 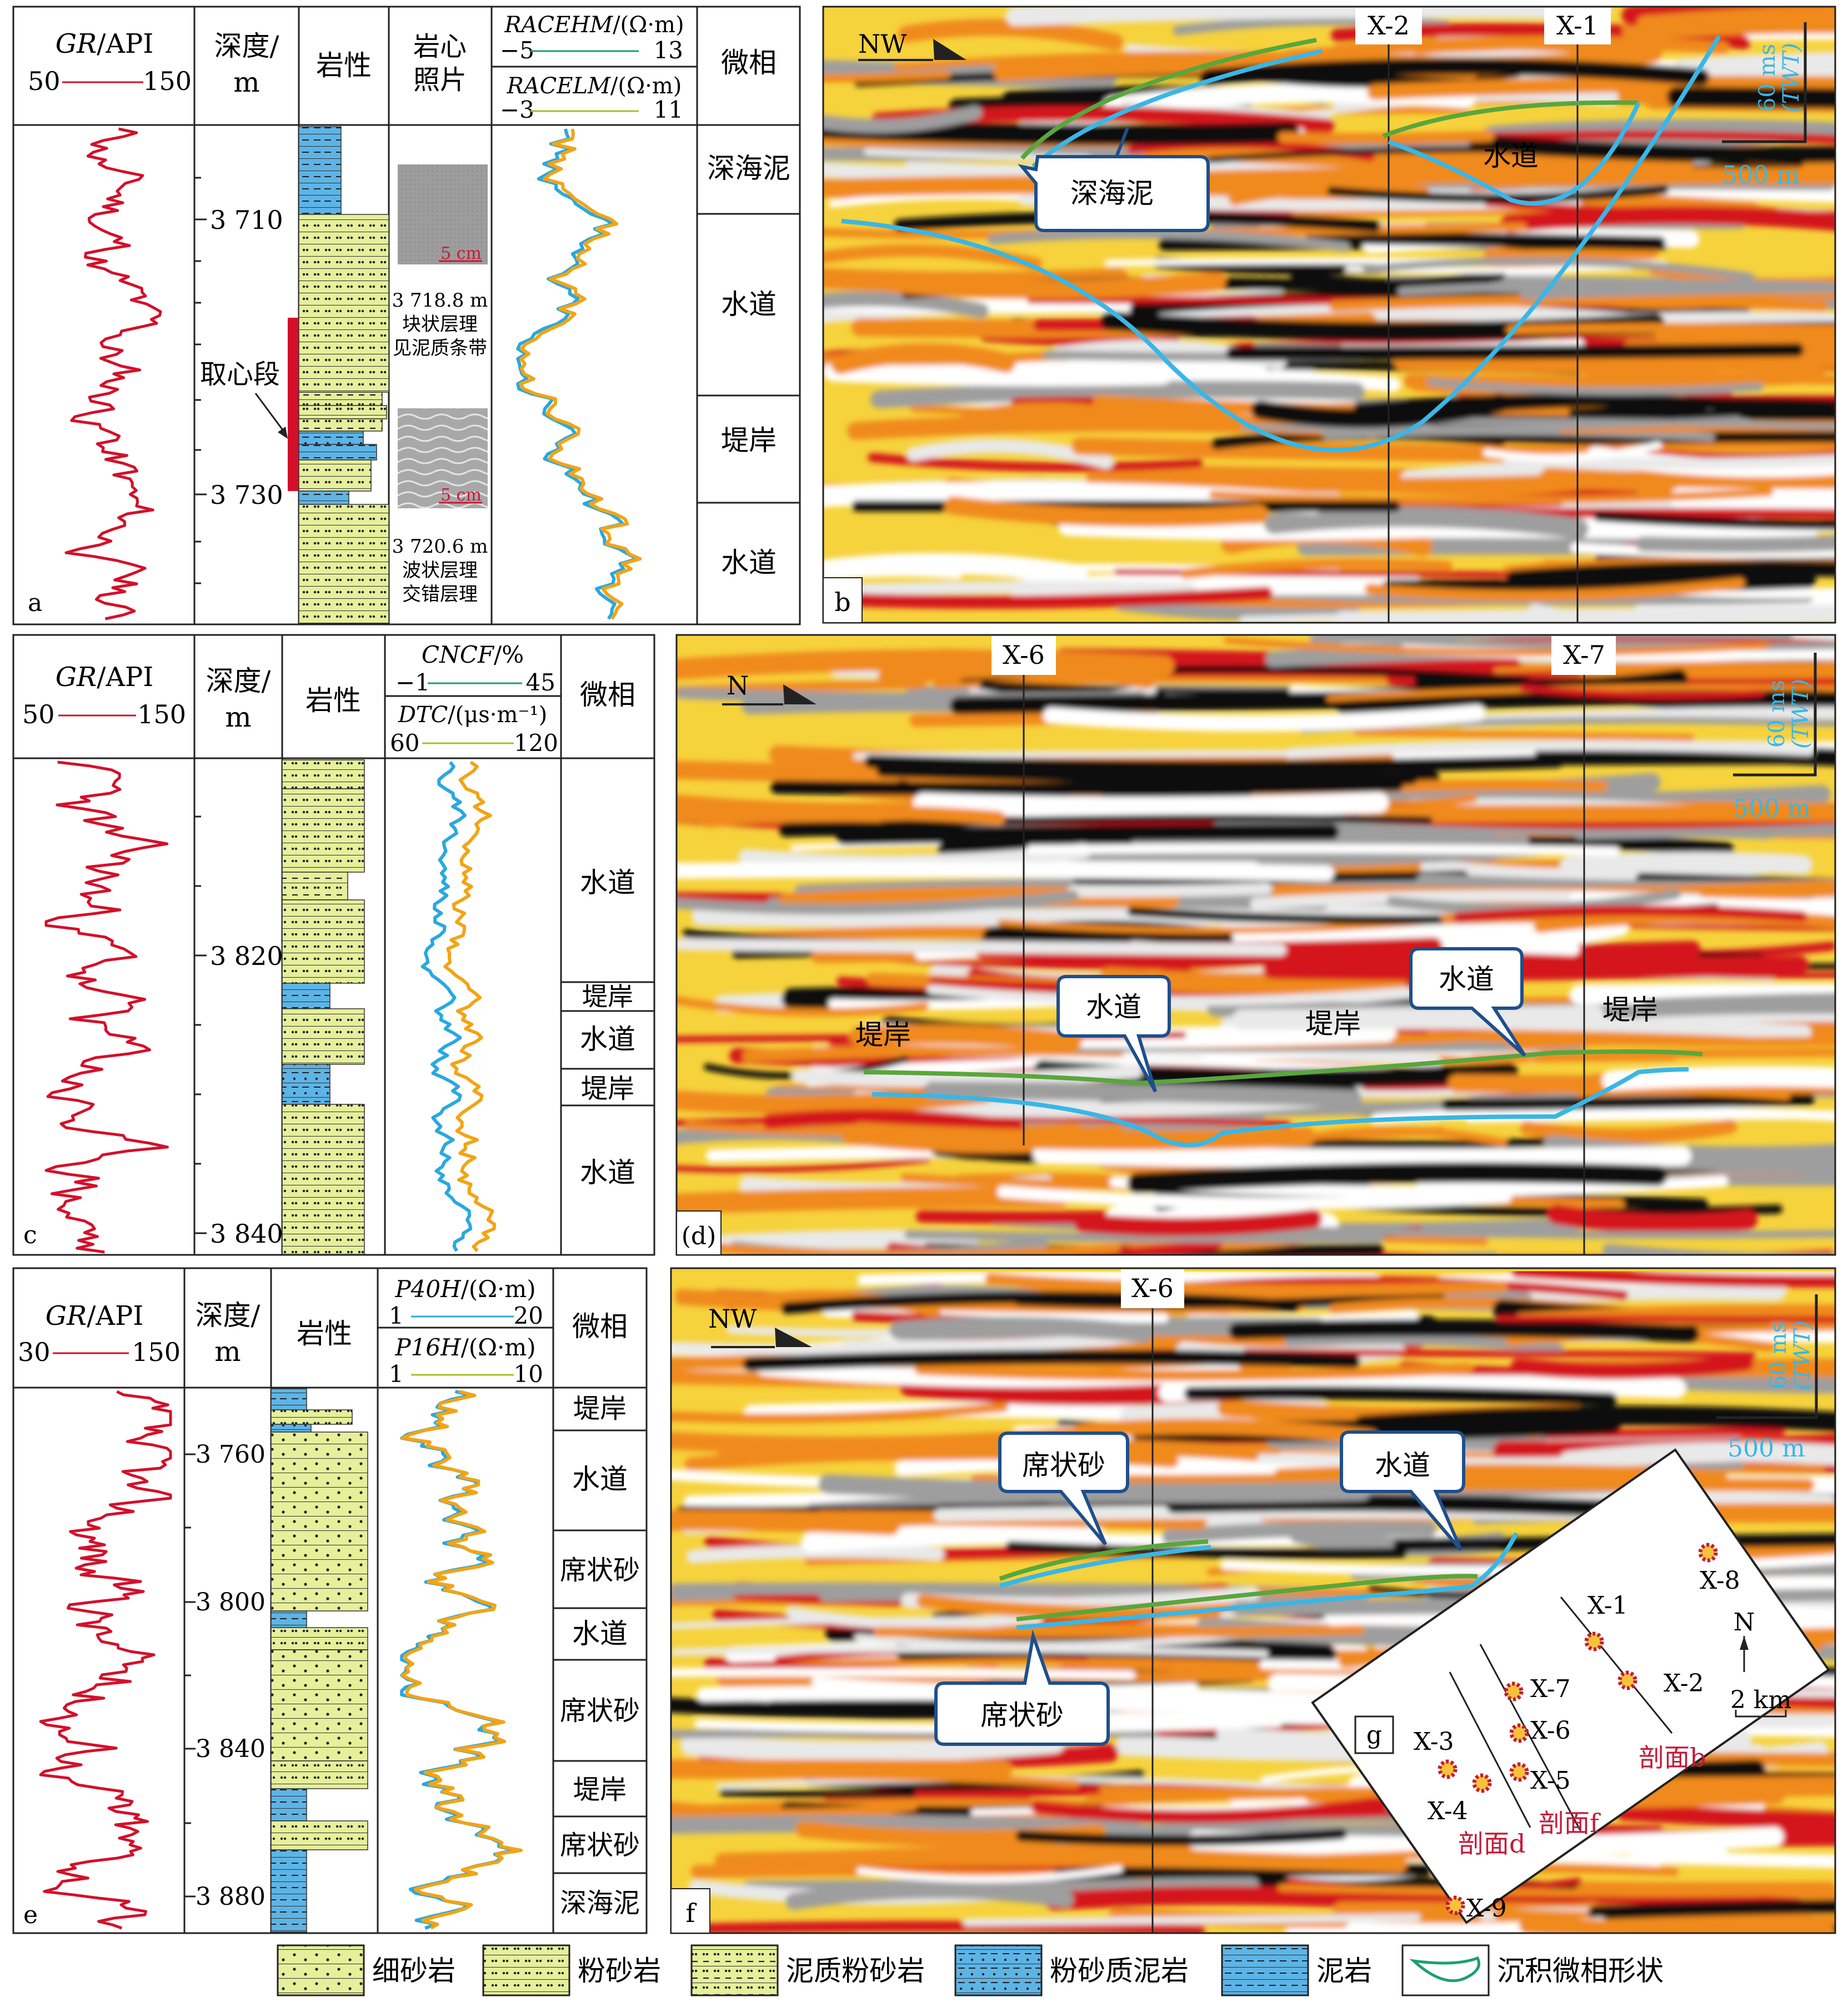 I want to click on direction-label-d: N, so click(x=738, y=685).